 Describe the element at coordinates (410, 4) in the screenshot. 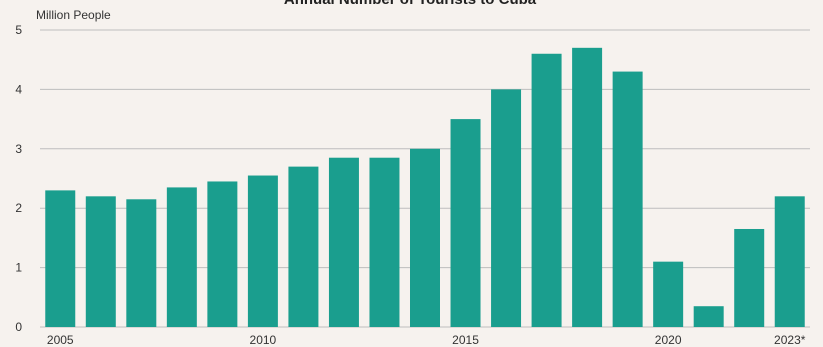

I see `chart-title: Annual Number of Tourists to Cuba` at that location.